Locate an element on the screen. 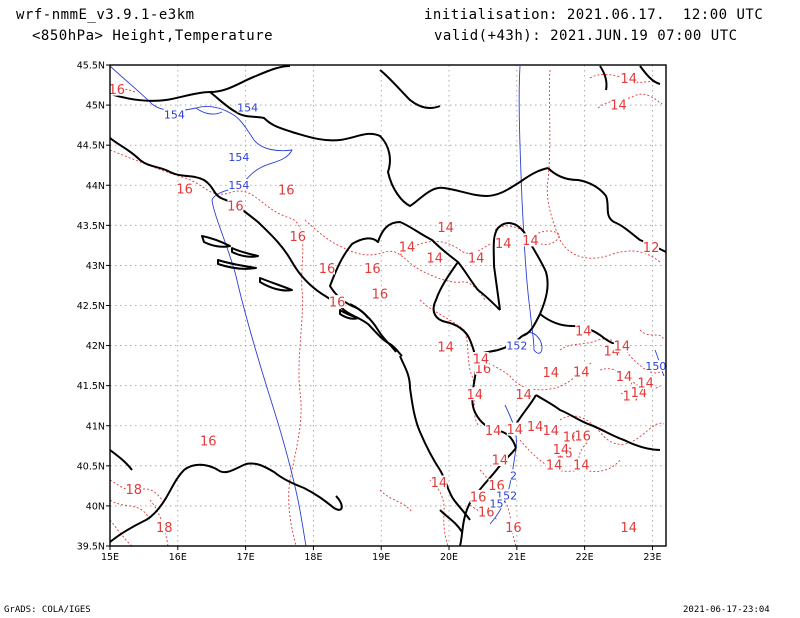 The image size is (800, 618). lat-tick-label: 40.5N is located at coordinates (91, 466).